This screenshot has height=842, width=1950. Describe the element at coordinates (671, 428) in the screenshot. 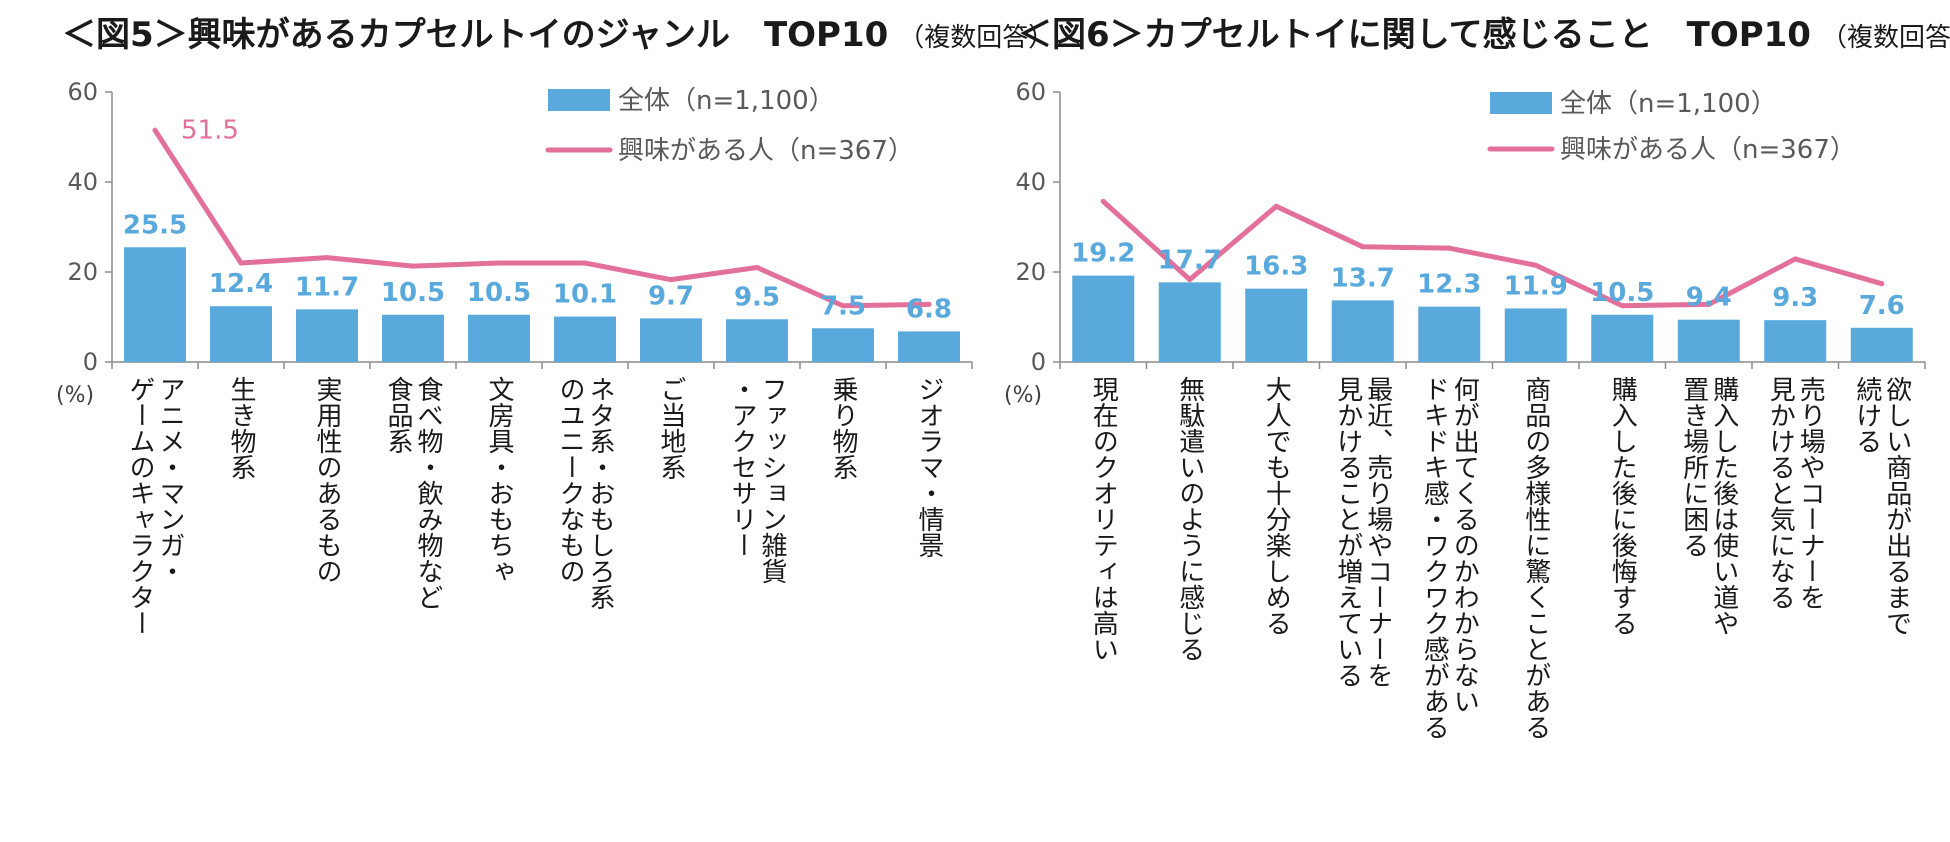

I see `category-label: ご当地系` at that location.